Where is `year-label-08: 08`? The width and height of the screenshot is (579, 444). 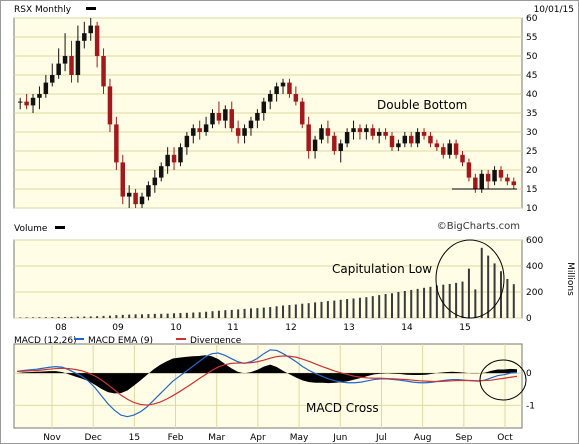
year-label-08: 08 is located at coordinates (61, 328).